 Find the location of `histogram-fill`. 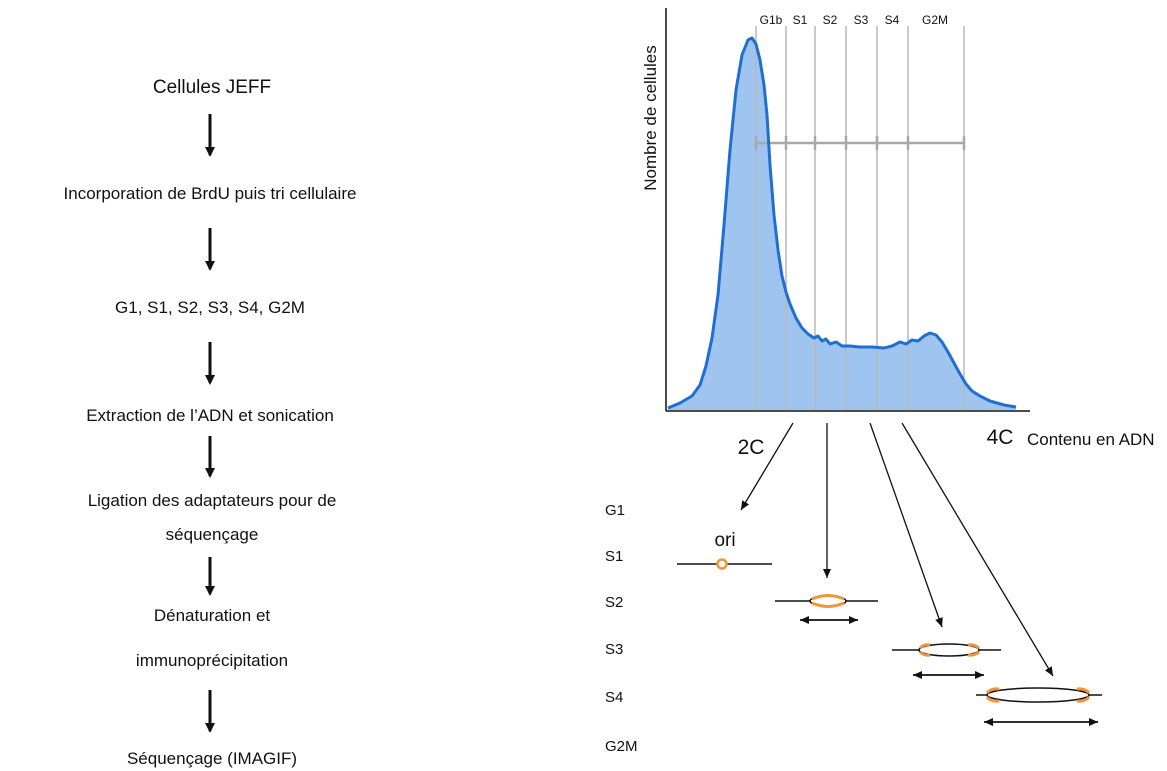

histogram-fill is located at coordinates (842, 224).